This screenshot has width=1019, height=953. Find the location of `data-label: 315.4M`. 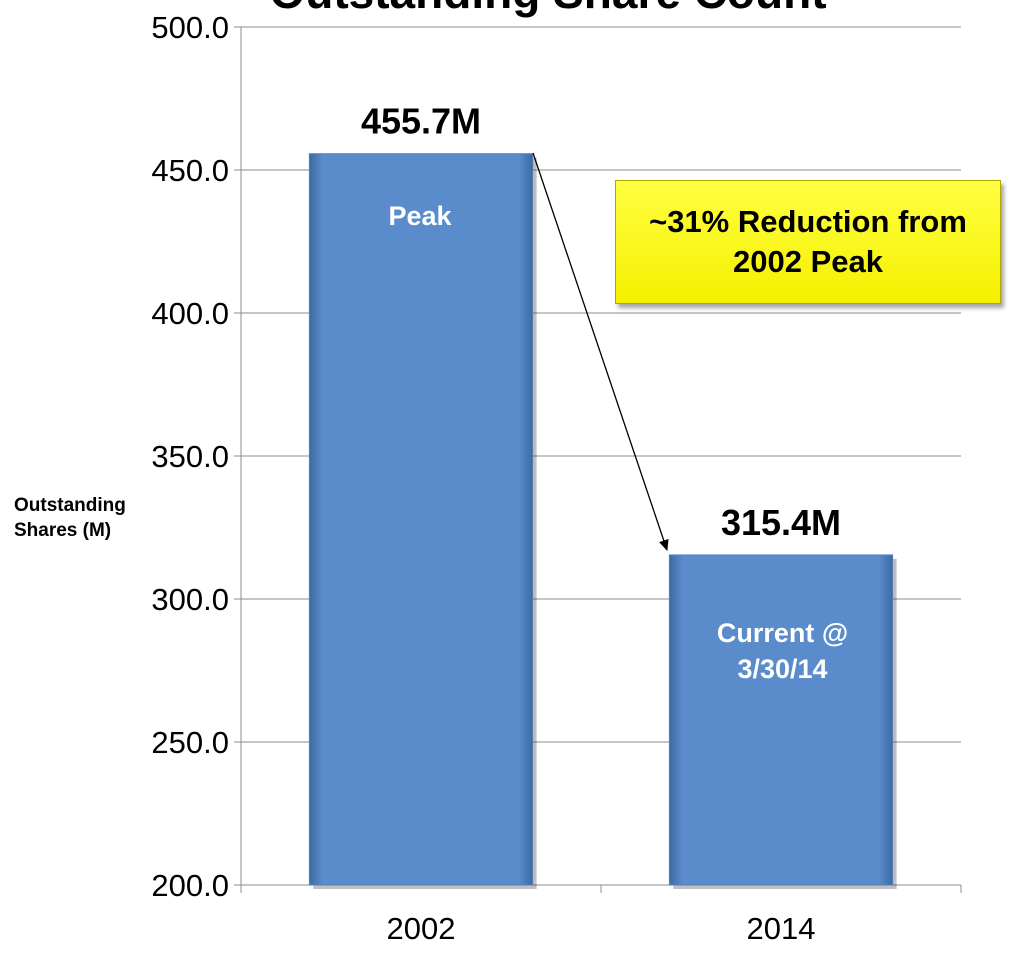

data-label: 315.4M is located at coordinates (781, 522).